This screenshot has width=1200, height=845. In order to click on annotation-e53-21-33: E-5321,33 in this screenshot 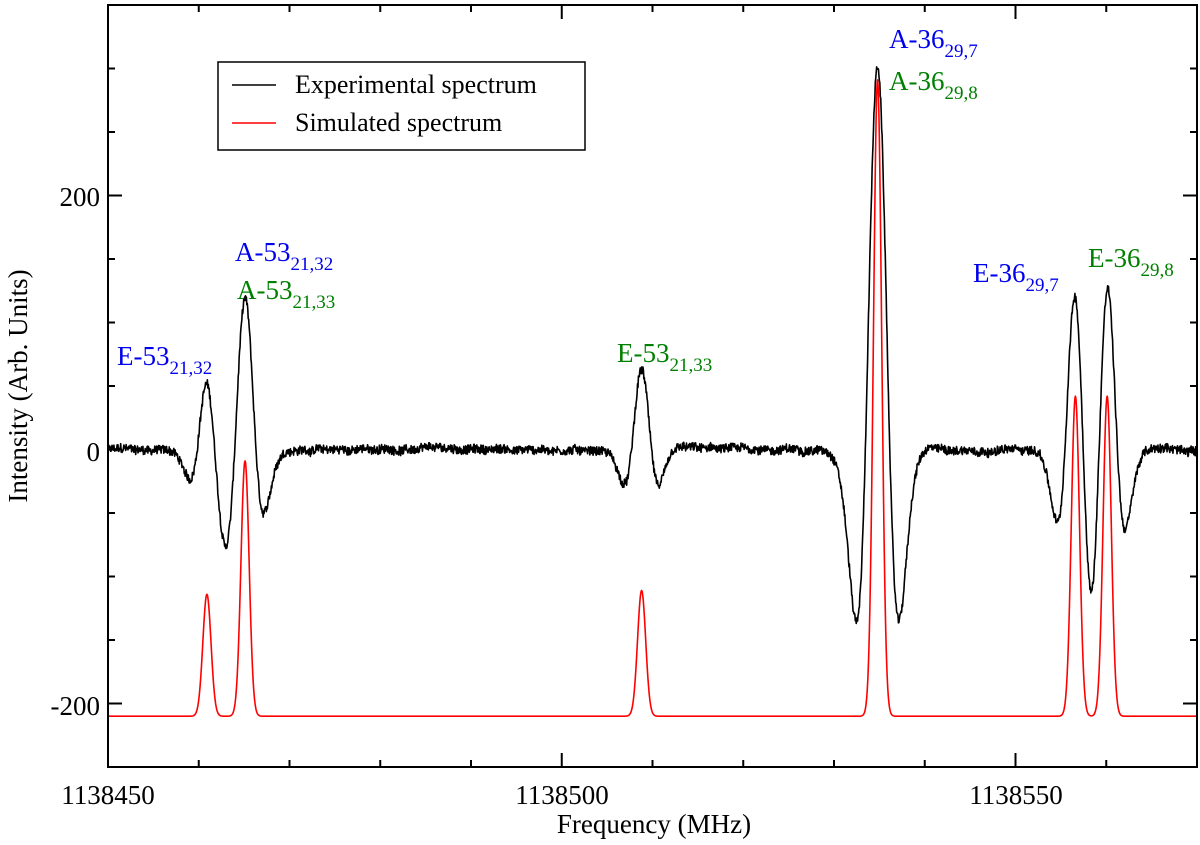, I will do `click(664, 357)`.